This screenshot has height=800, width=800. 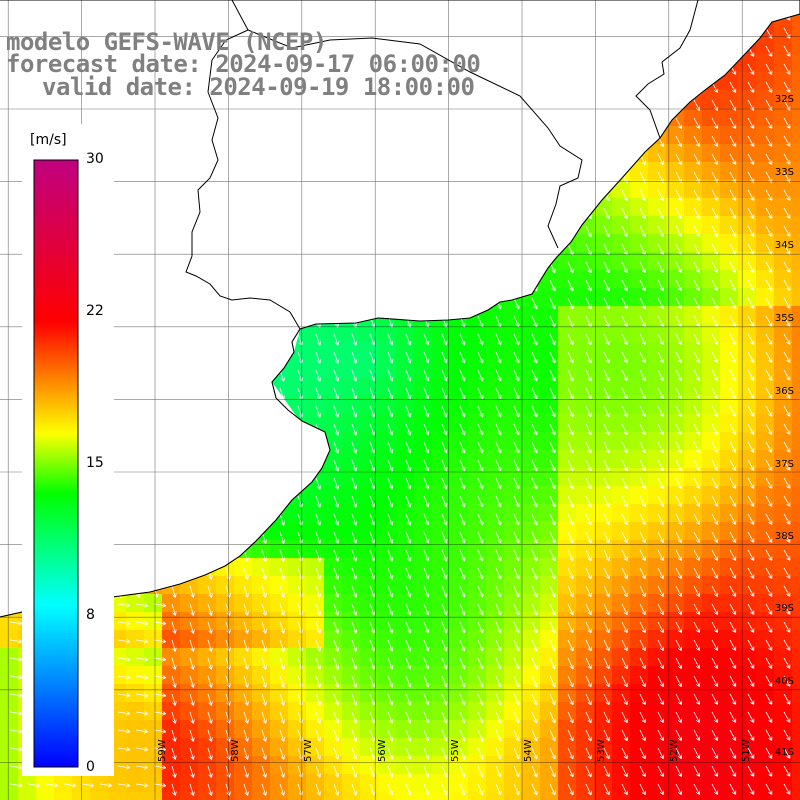 I want to click on lat-label-37s: 37S, so click(x=784, y=464).